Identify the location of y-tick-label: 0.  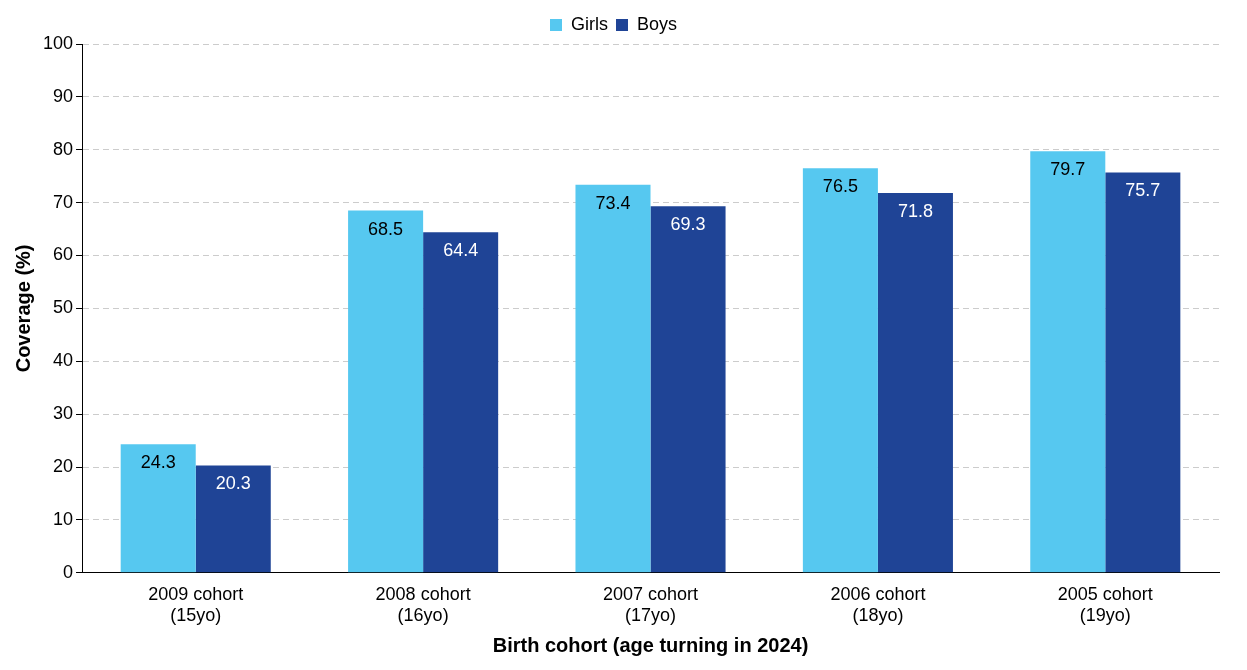
(68, 571).